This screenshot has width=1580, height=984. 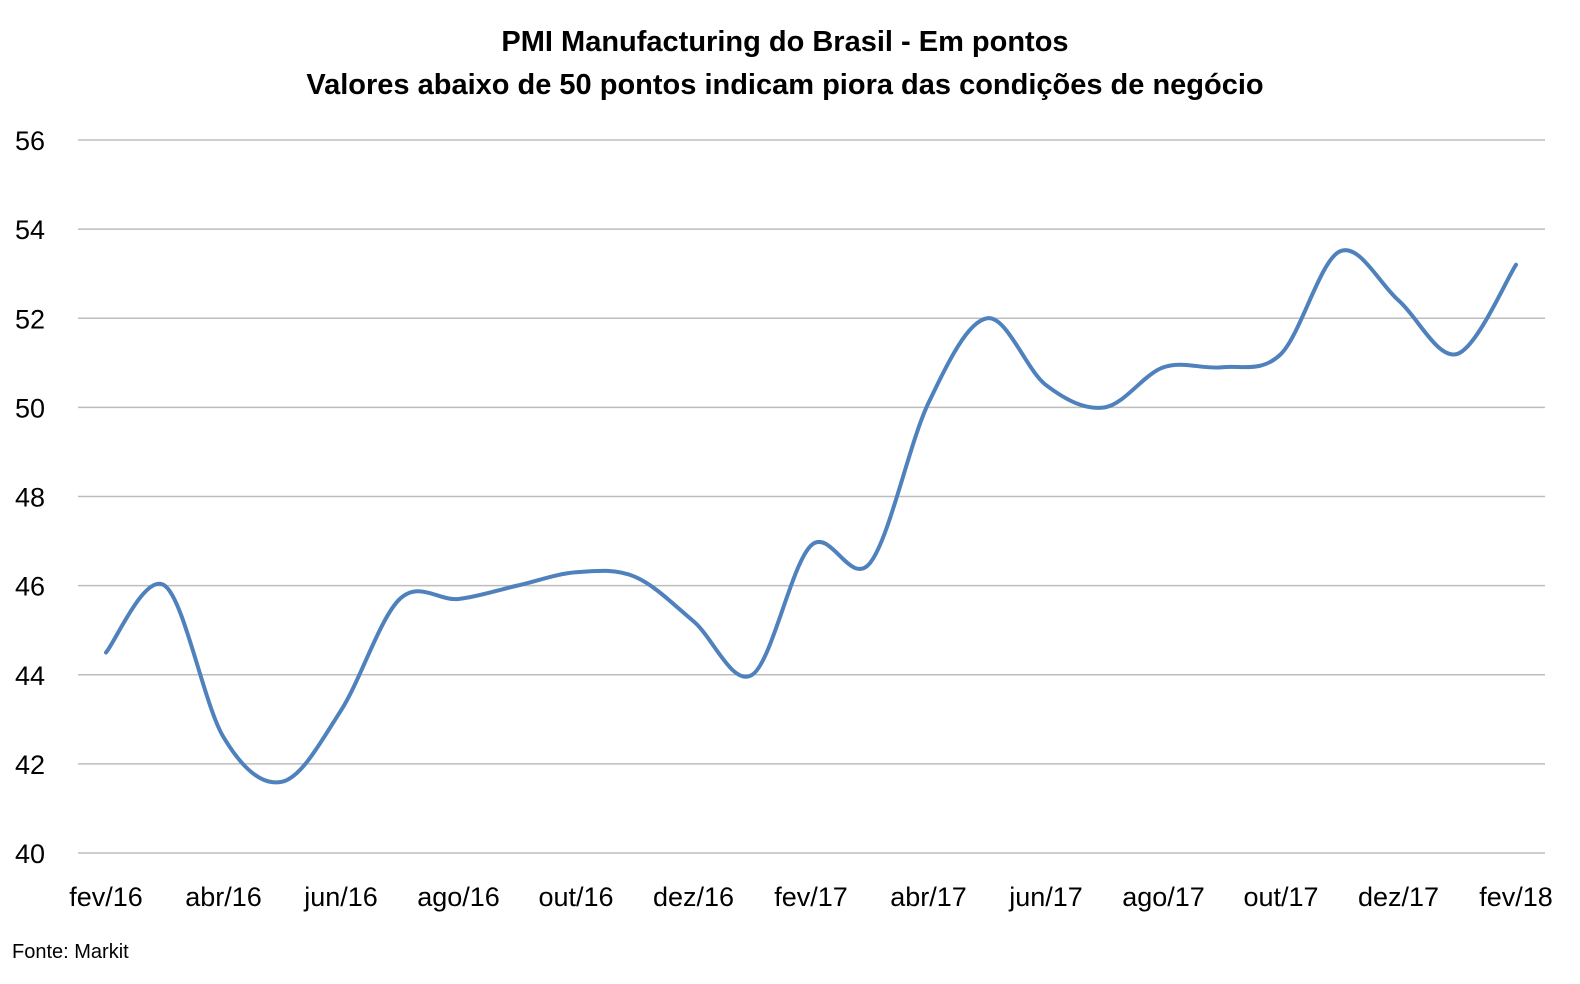 I want to click on x-tick-label: ago/16, so click(x=458, y=897).